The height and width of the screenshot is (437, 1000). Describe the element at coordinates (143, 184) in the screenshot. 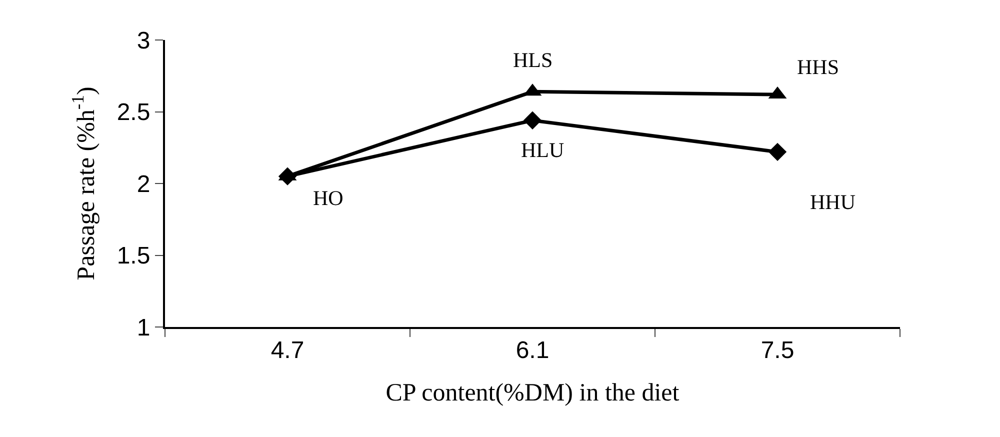

I see `y-tick-label: 2` at that location.